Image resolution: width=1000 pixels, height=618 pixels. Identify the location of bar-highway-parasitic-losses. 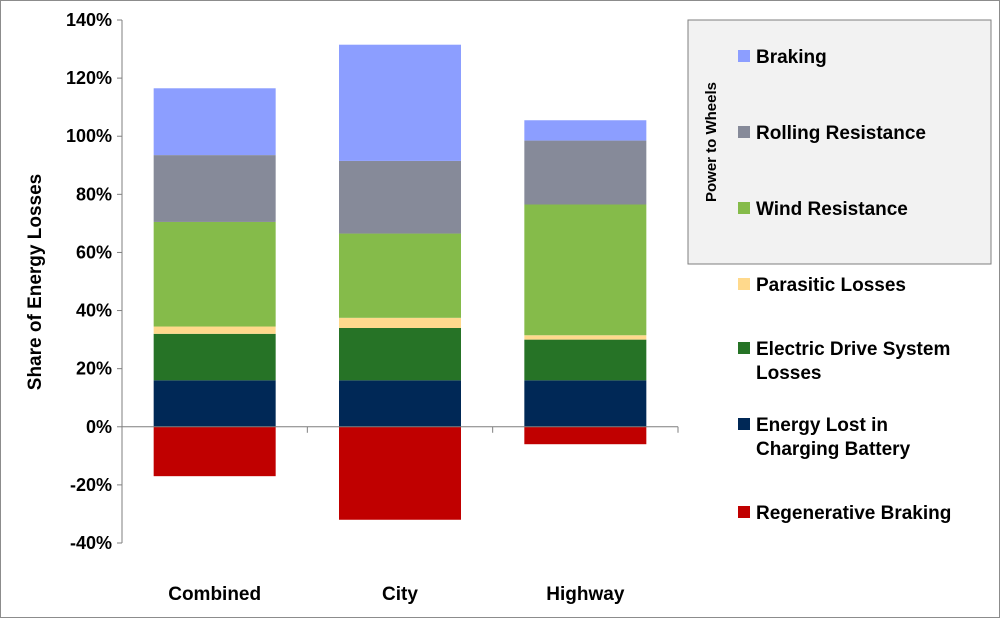
(585, 337).